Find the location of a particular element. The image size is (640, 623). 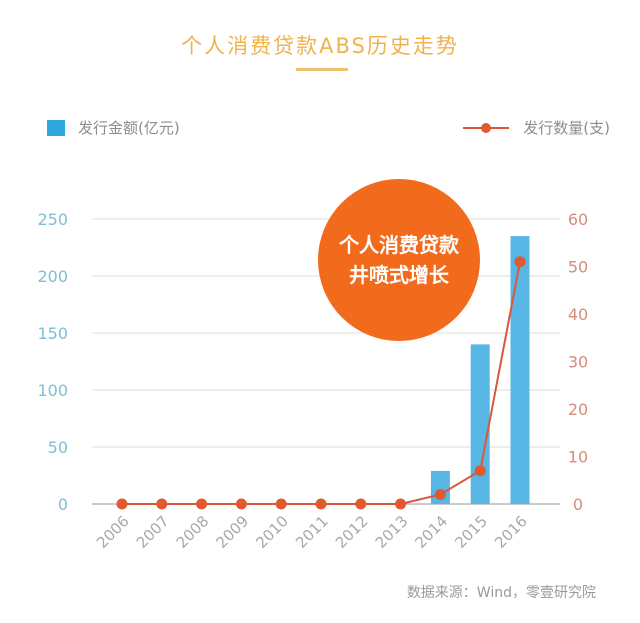

badge-line-2: 井喷式增长 is located at coordinates (399, 275).